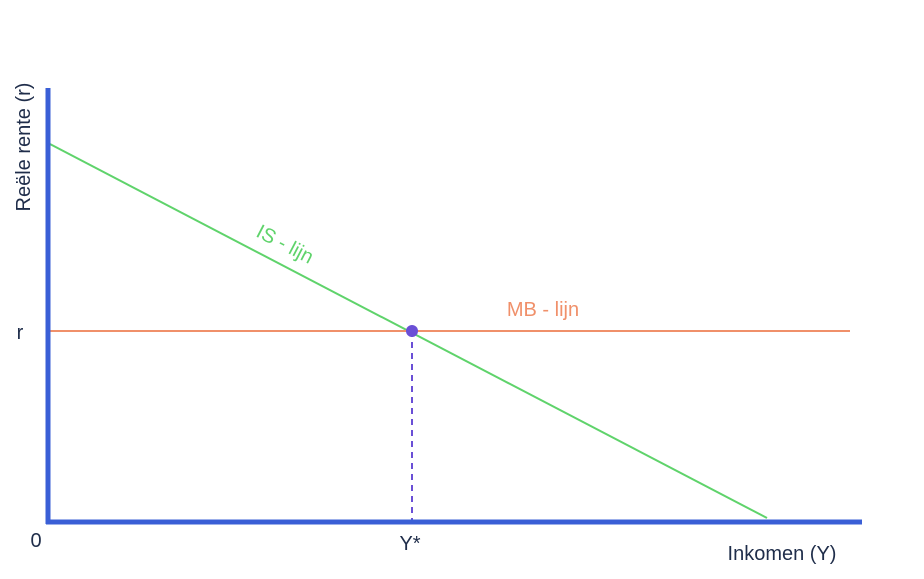 The image size is (924, 579). What do you see at coordinates (782, 554) in the screenshot?
I see `x-axis-label: Inkomen (Y)` at bounding box center [782, 554].